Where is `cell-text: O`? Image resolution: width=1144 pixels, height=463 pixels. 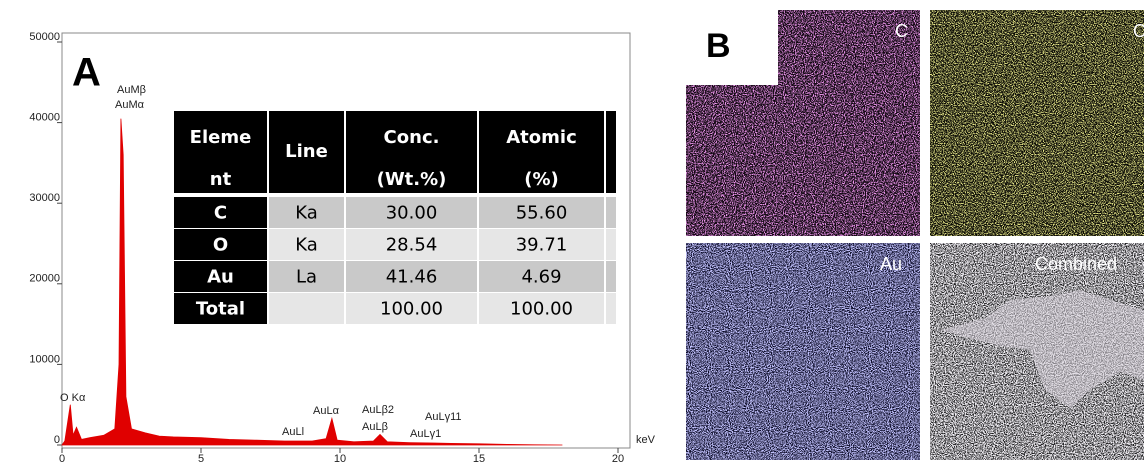 cell-text: O is located at coordinates (220, 245).